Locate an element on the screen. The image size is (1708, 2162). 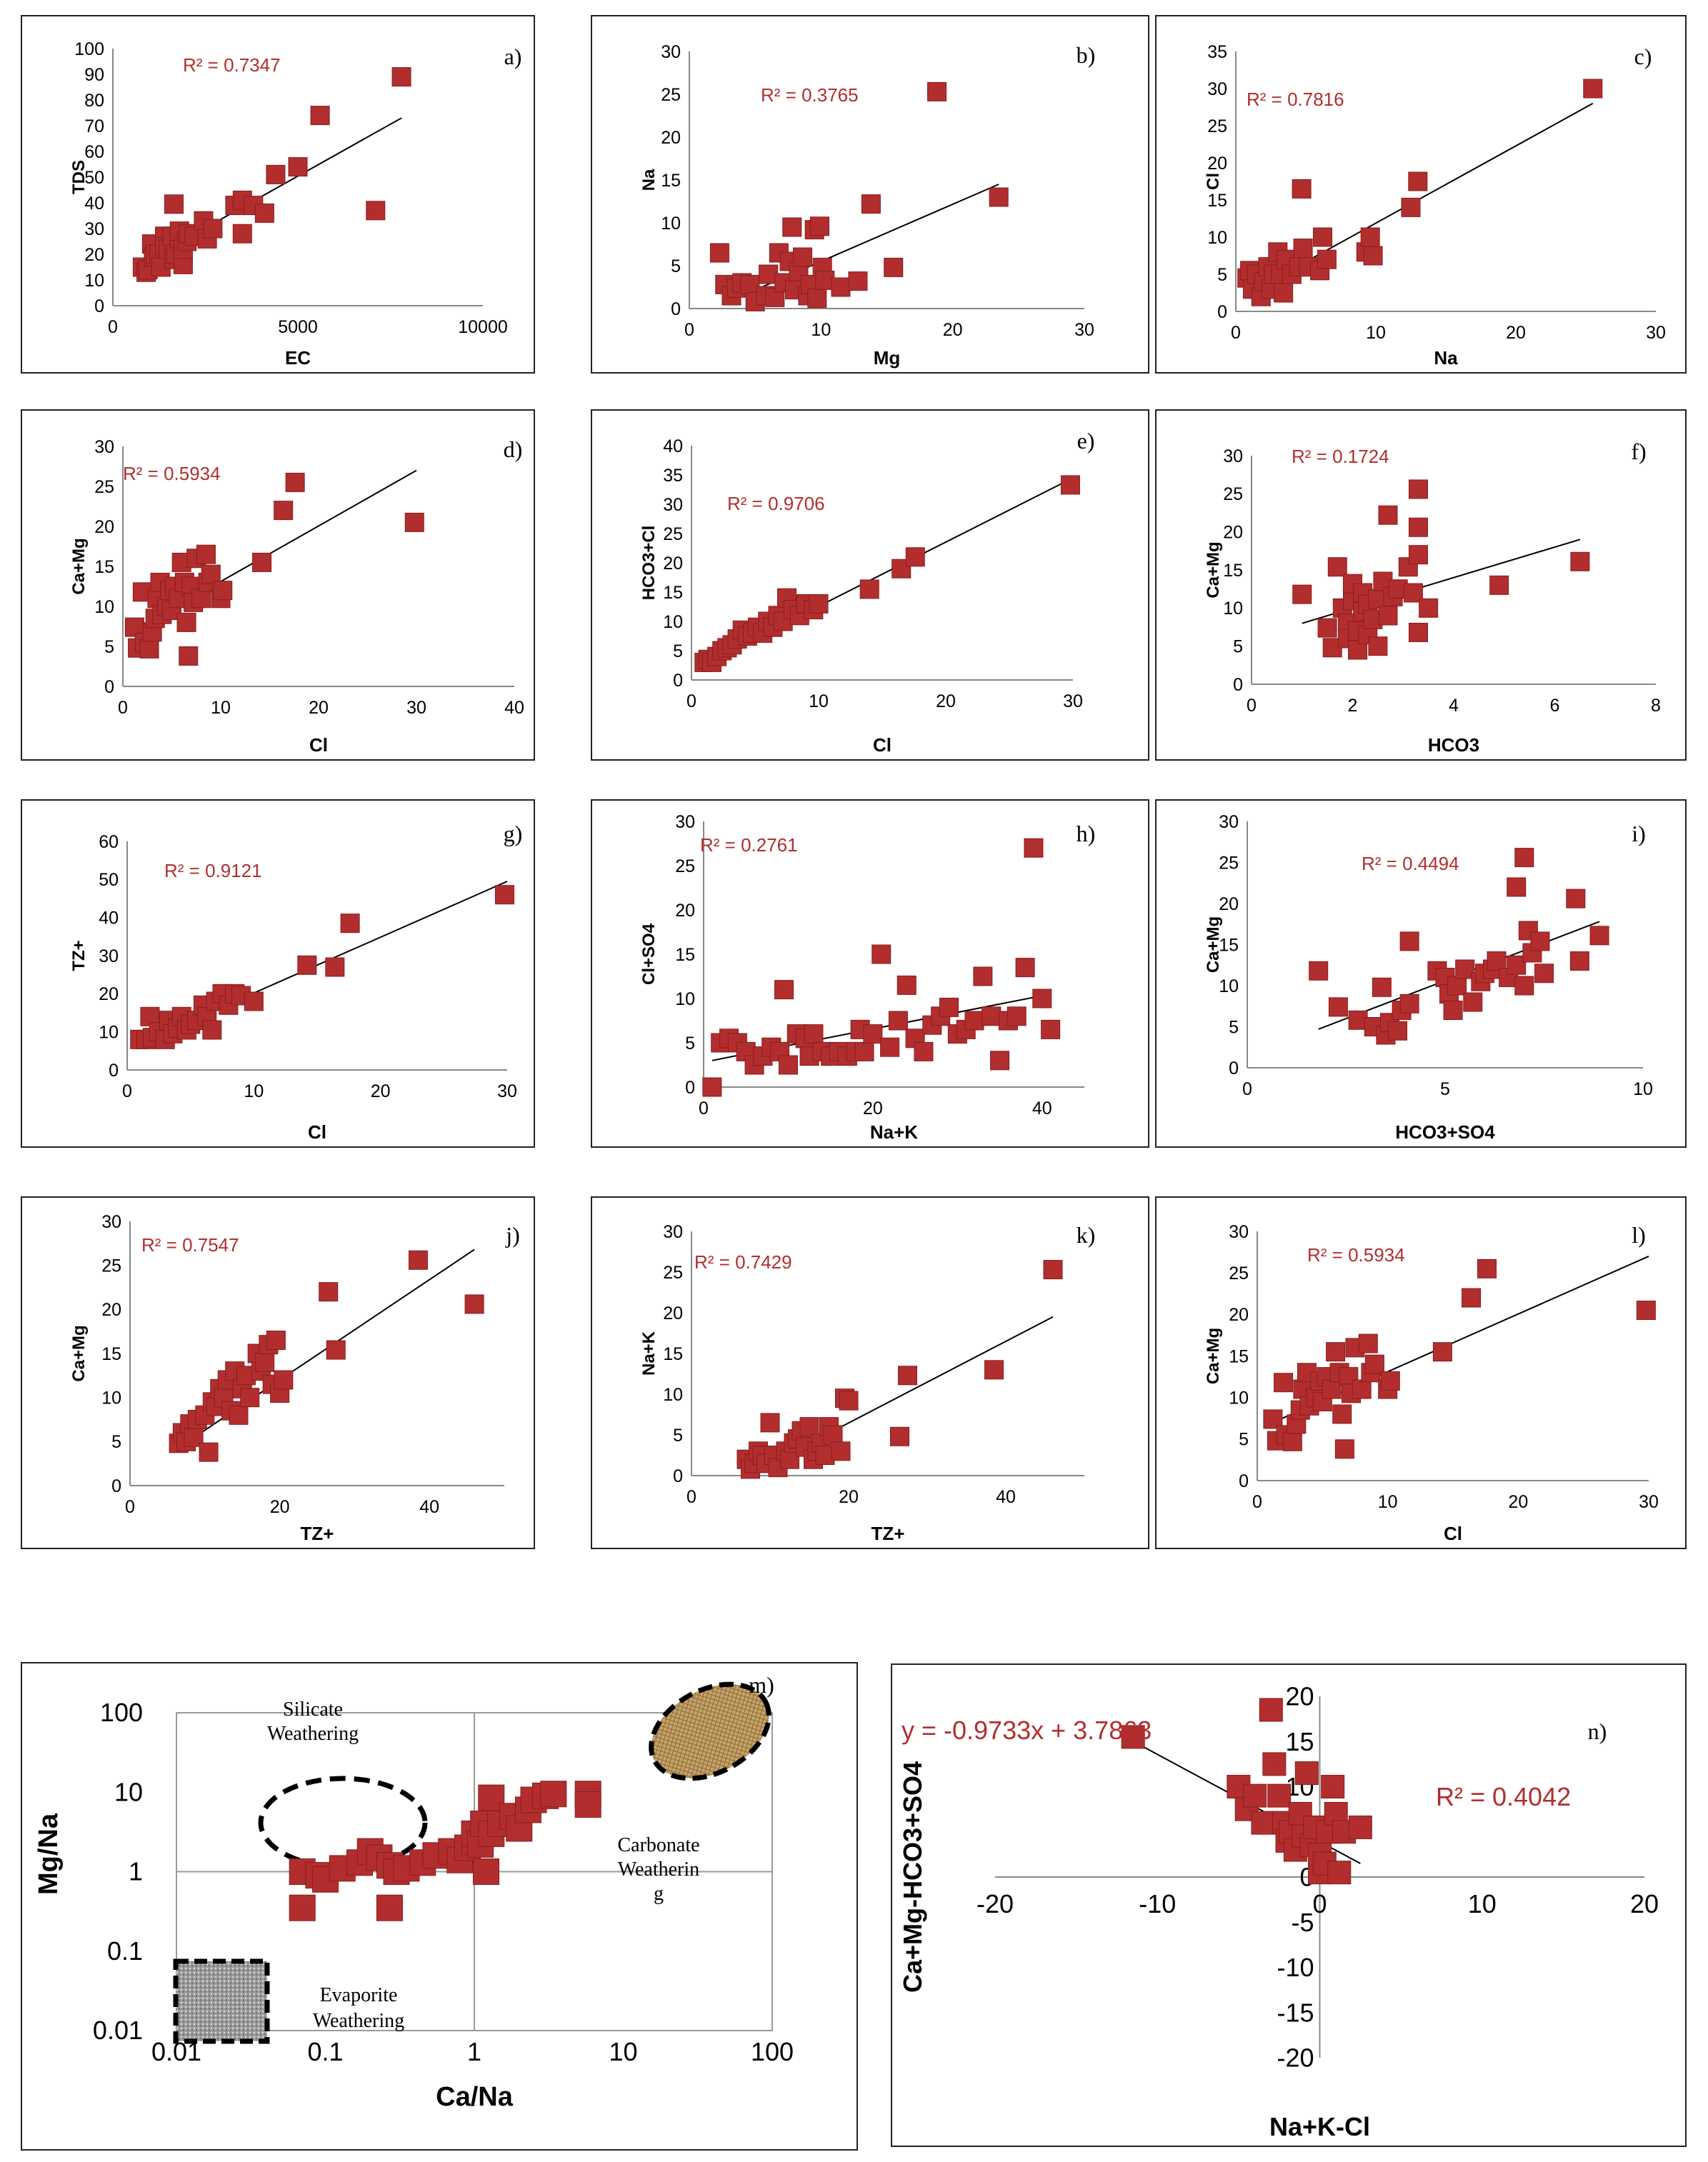
evaporite-box is located at coordinates (221, 2001).